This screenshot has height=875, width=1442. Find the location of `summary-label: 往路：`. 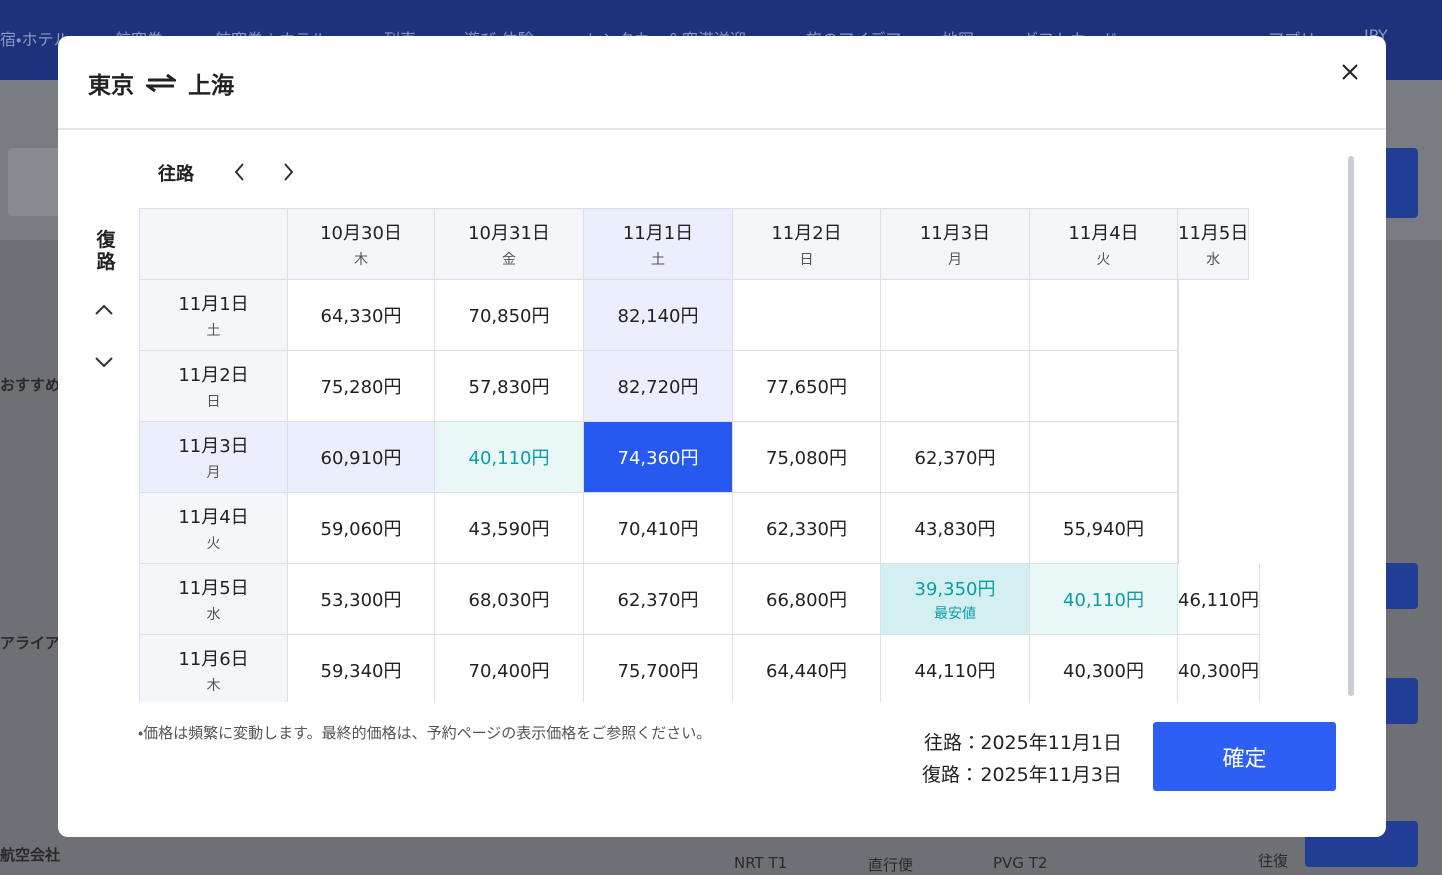

summary-label: 往路： is located at coordinates (953, 743).